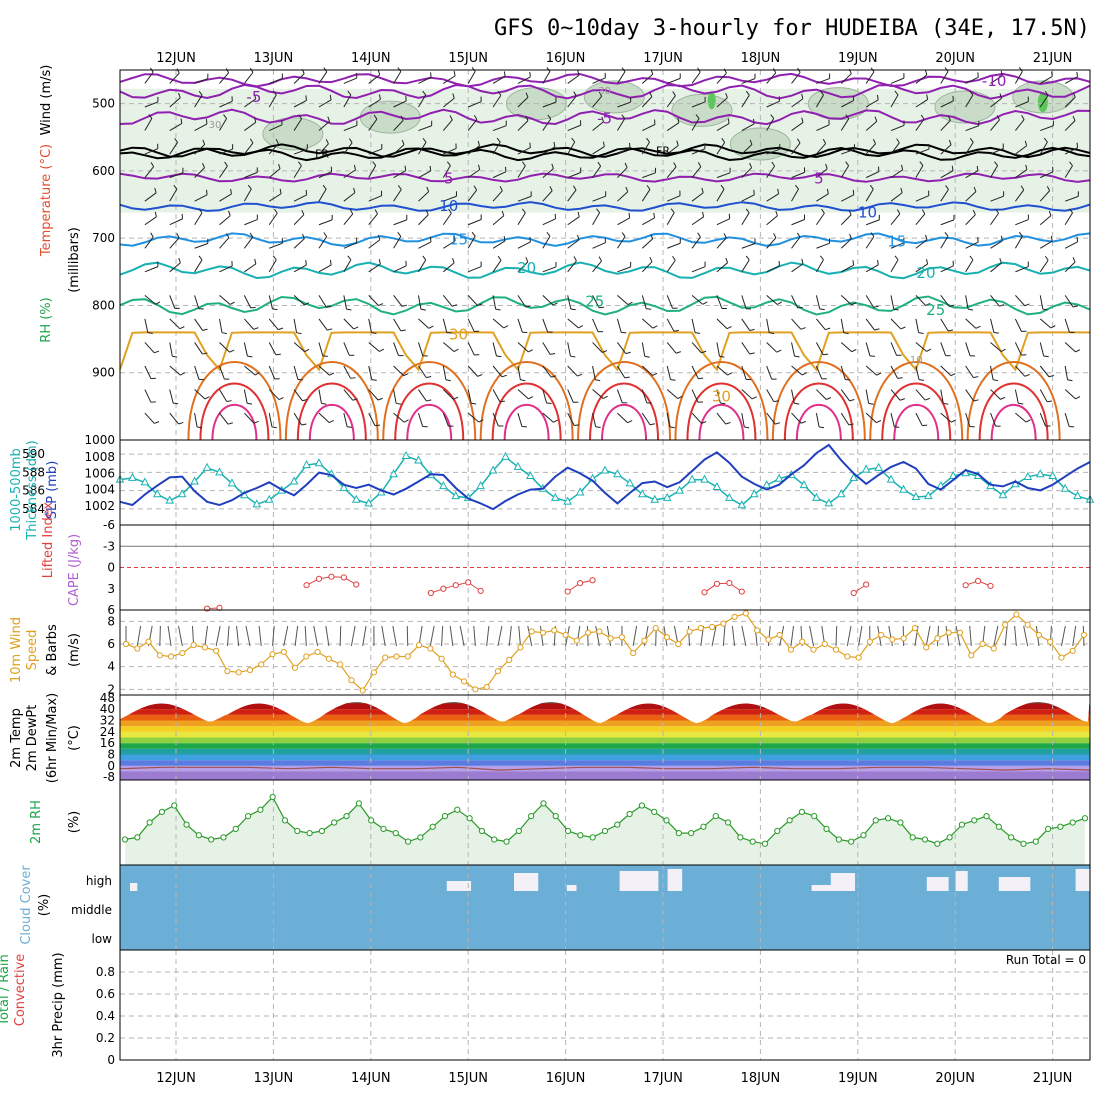  What do you see at coordinates (111, 766) in the screenshot?
I see `temp-tick: 0` at bounding box center [111, 766].